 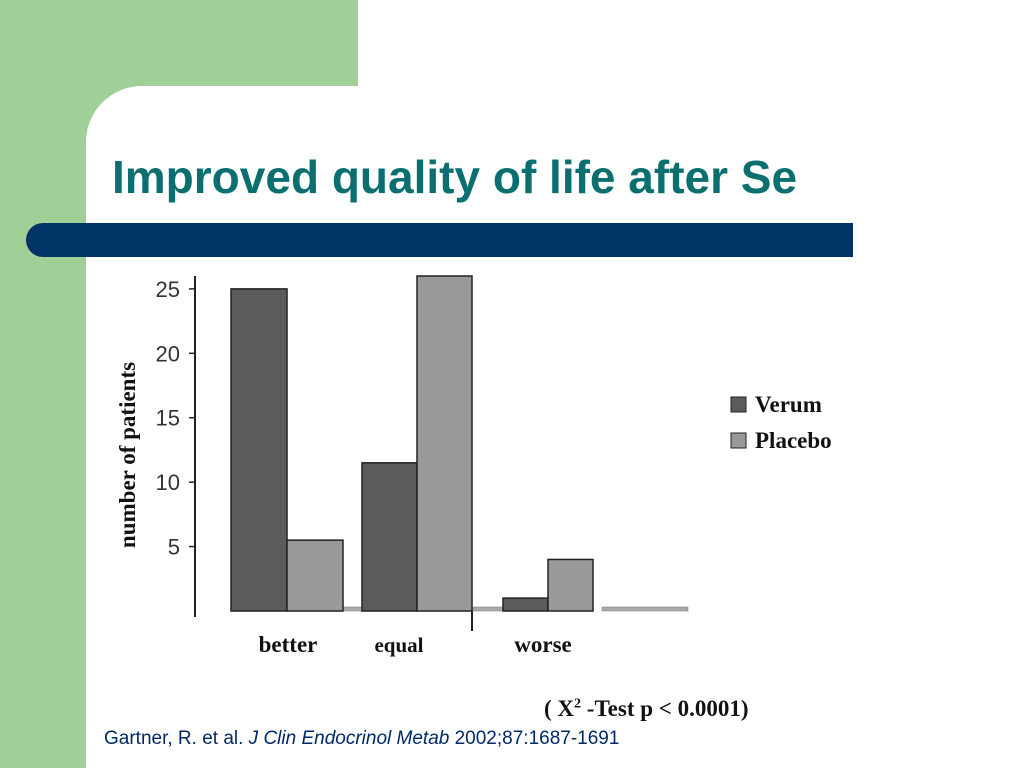 What do you see at coordinates (559, 708) in the screenshot?
I see `stat-note-prefix: ( X` at bounding box center [559, 708].